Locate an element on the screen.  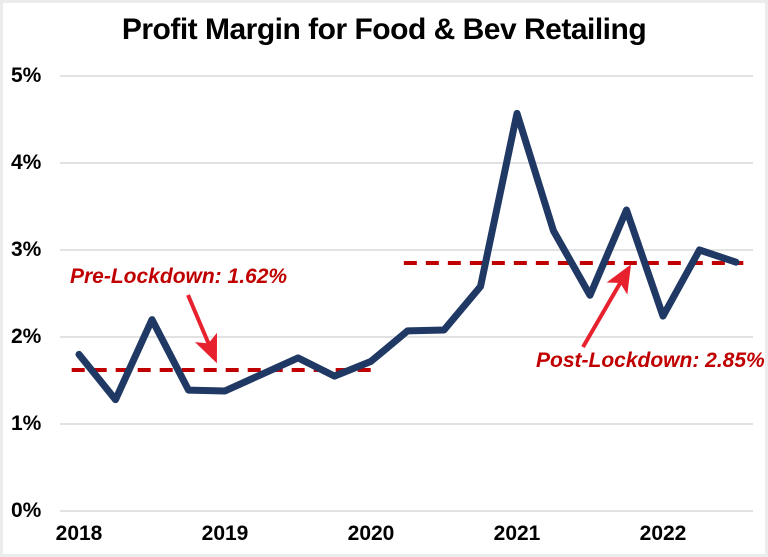
y-tick-4pct: 4% is located at coordinates (26, 162).